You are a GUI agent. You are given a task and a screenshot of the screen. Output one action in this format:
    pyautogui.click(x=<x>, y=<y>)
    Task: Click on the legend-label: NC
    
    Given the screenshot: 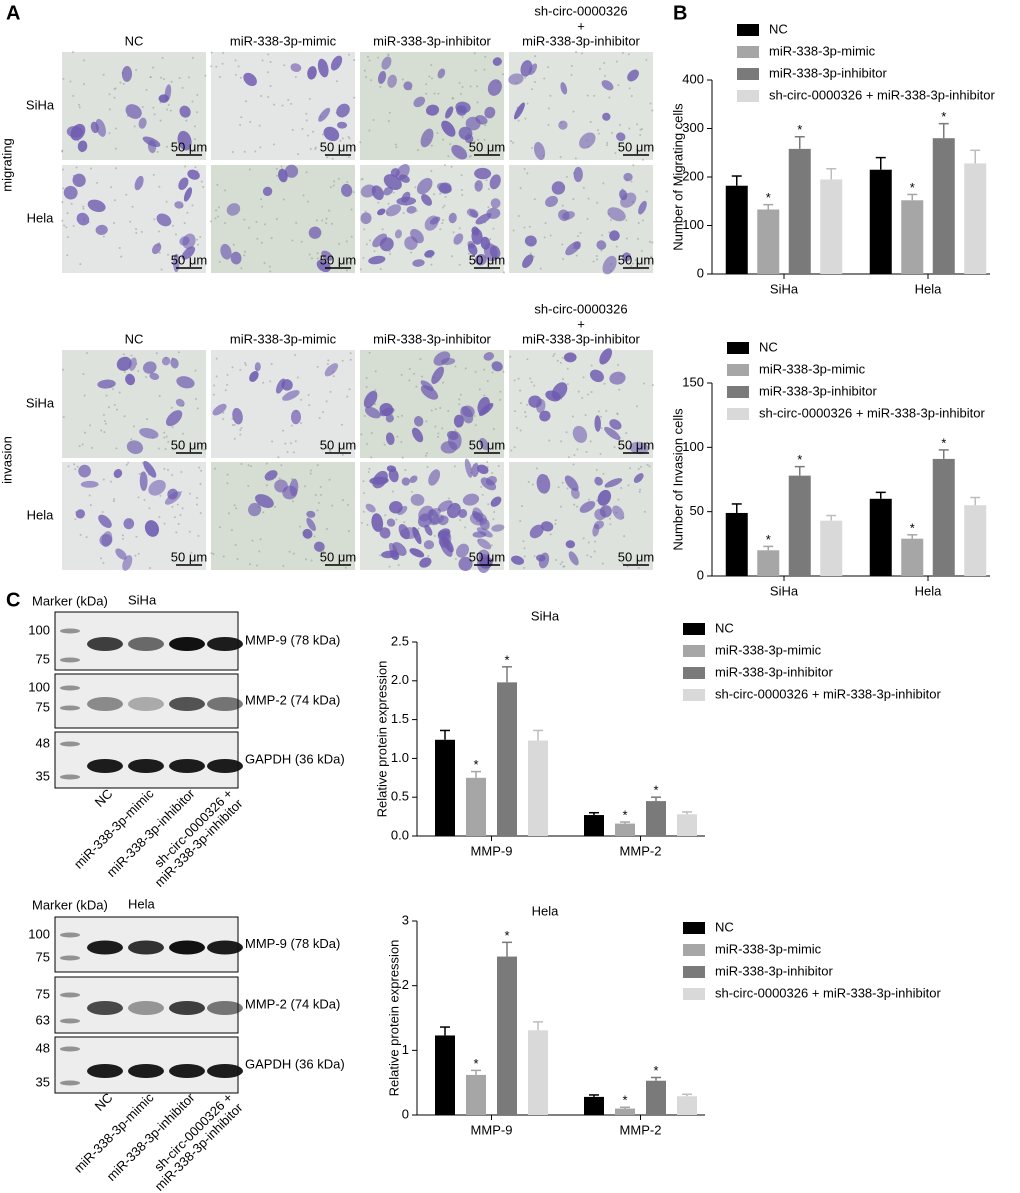 What is the action you would take?
    pyautogui.click(x=724, y=627)
    